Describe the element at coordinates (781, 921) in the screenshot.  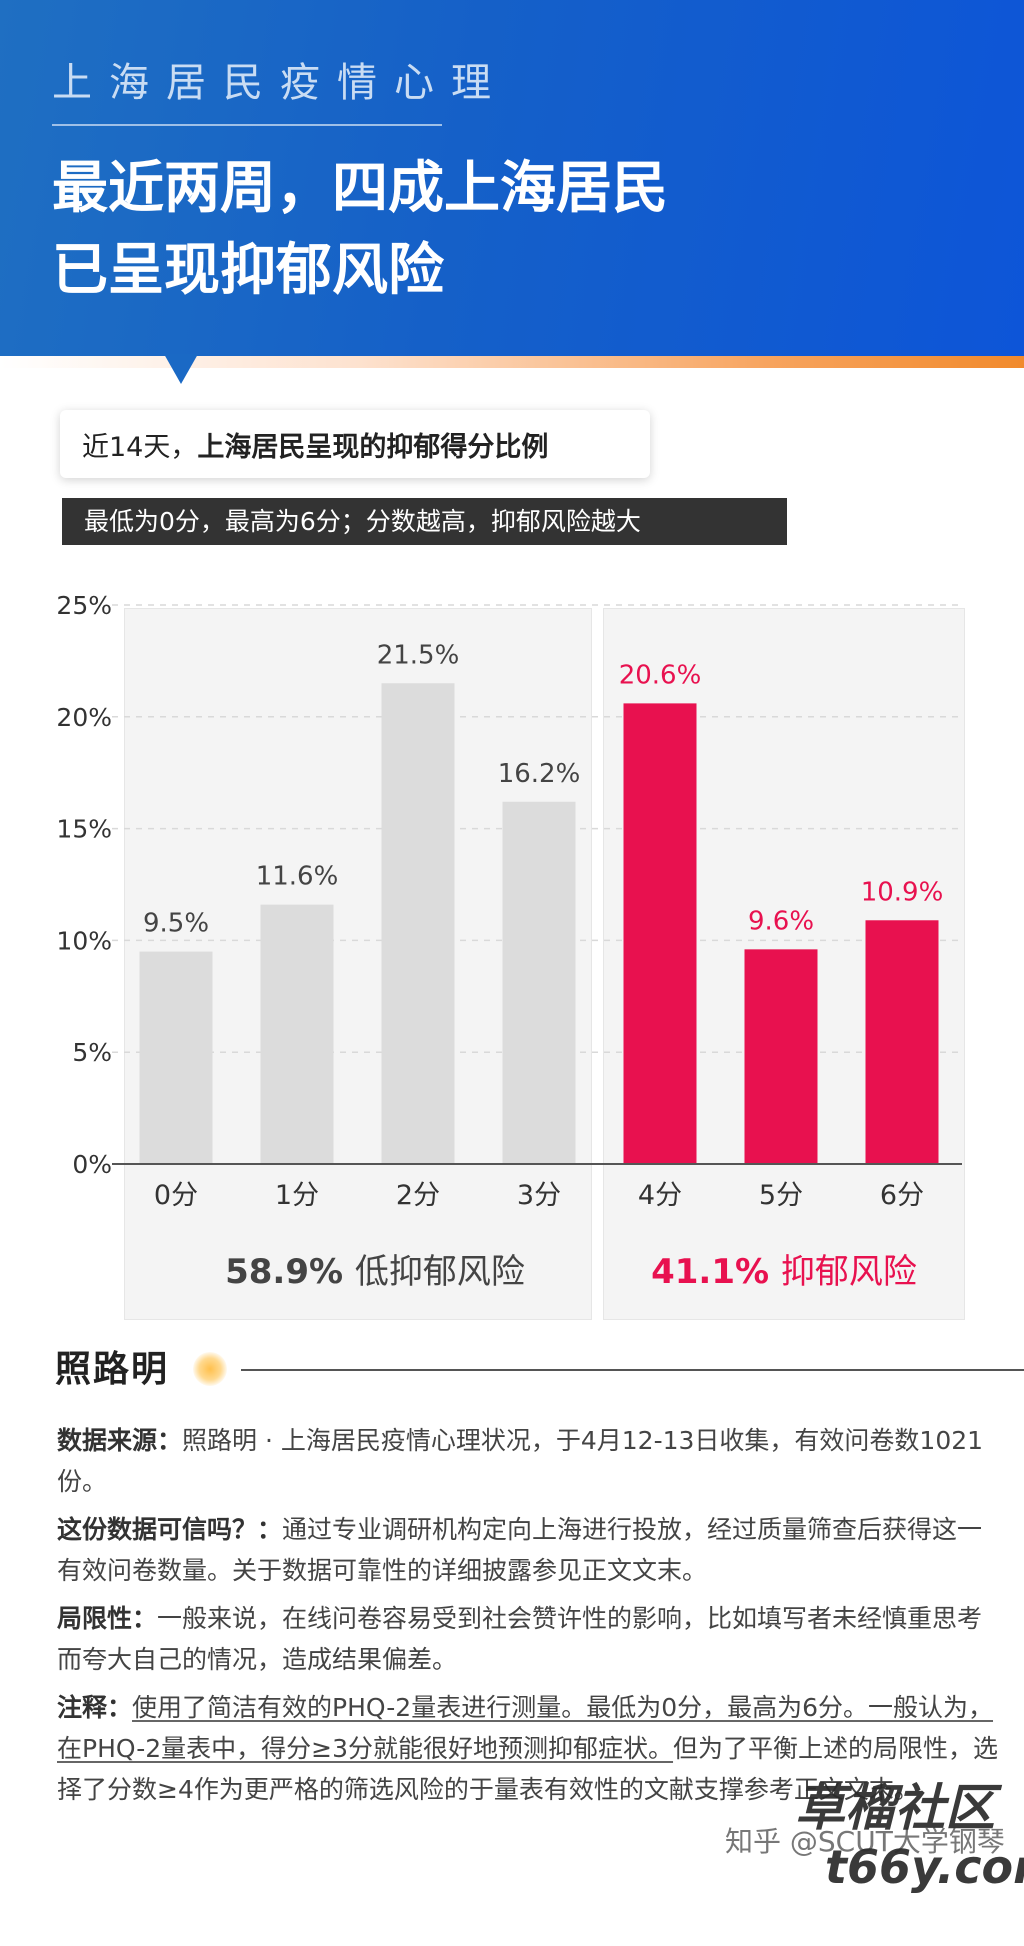
I see `data-label: 9.6%` at that location.